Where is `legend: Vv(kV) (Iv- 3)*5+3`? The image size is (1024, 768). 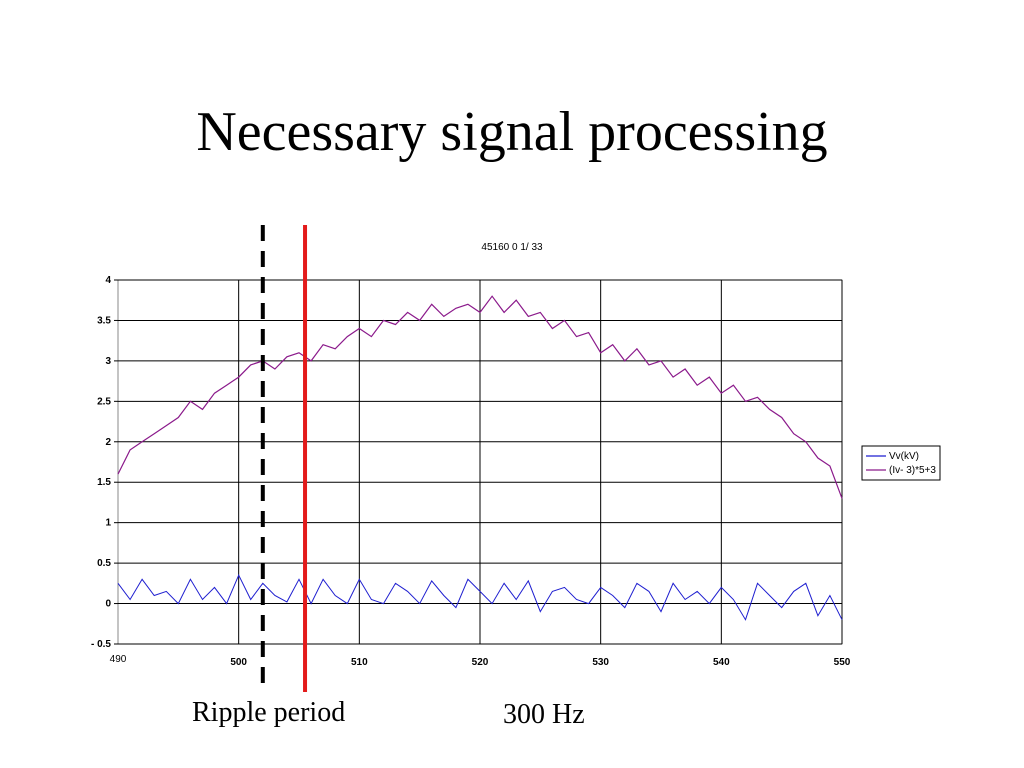
legend: Vv(kV) (Iv- 3)*5+3 is located at coordinates (901, 463).